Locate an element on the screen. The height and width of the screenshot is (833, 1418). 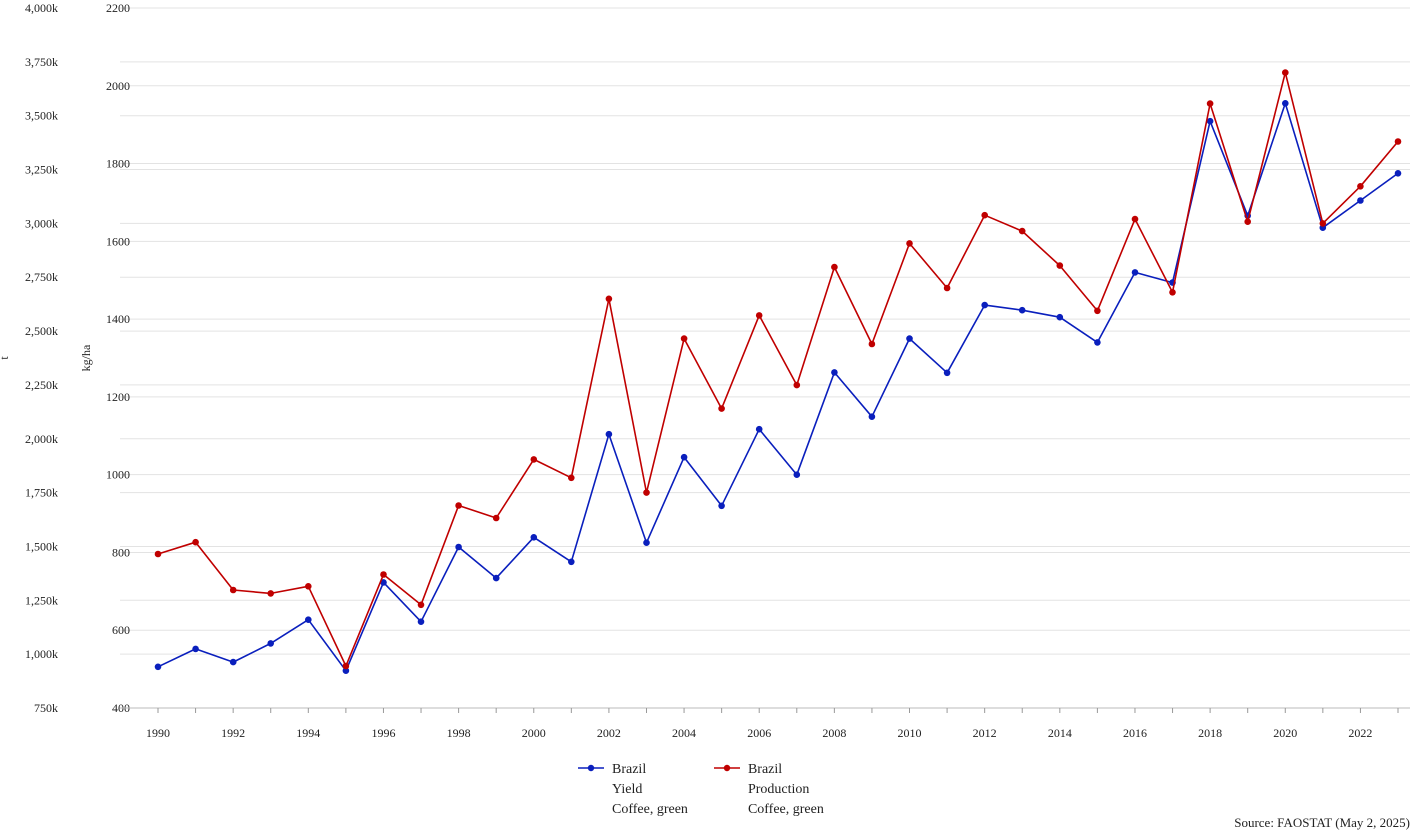
data-point-series-0-1992 is located at coordinates (233, 662).